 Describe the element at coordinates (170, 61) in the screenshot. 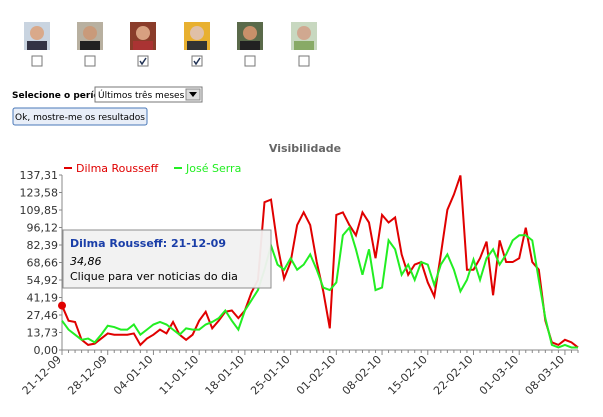

I see `checkboxes` at that location.